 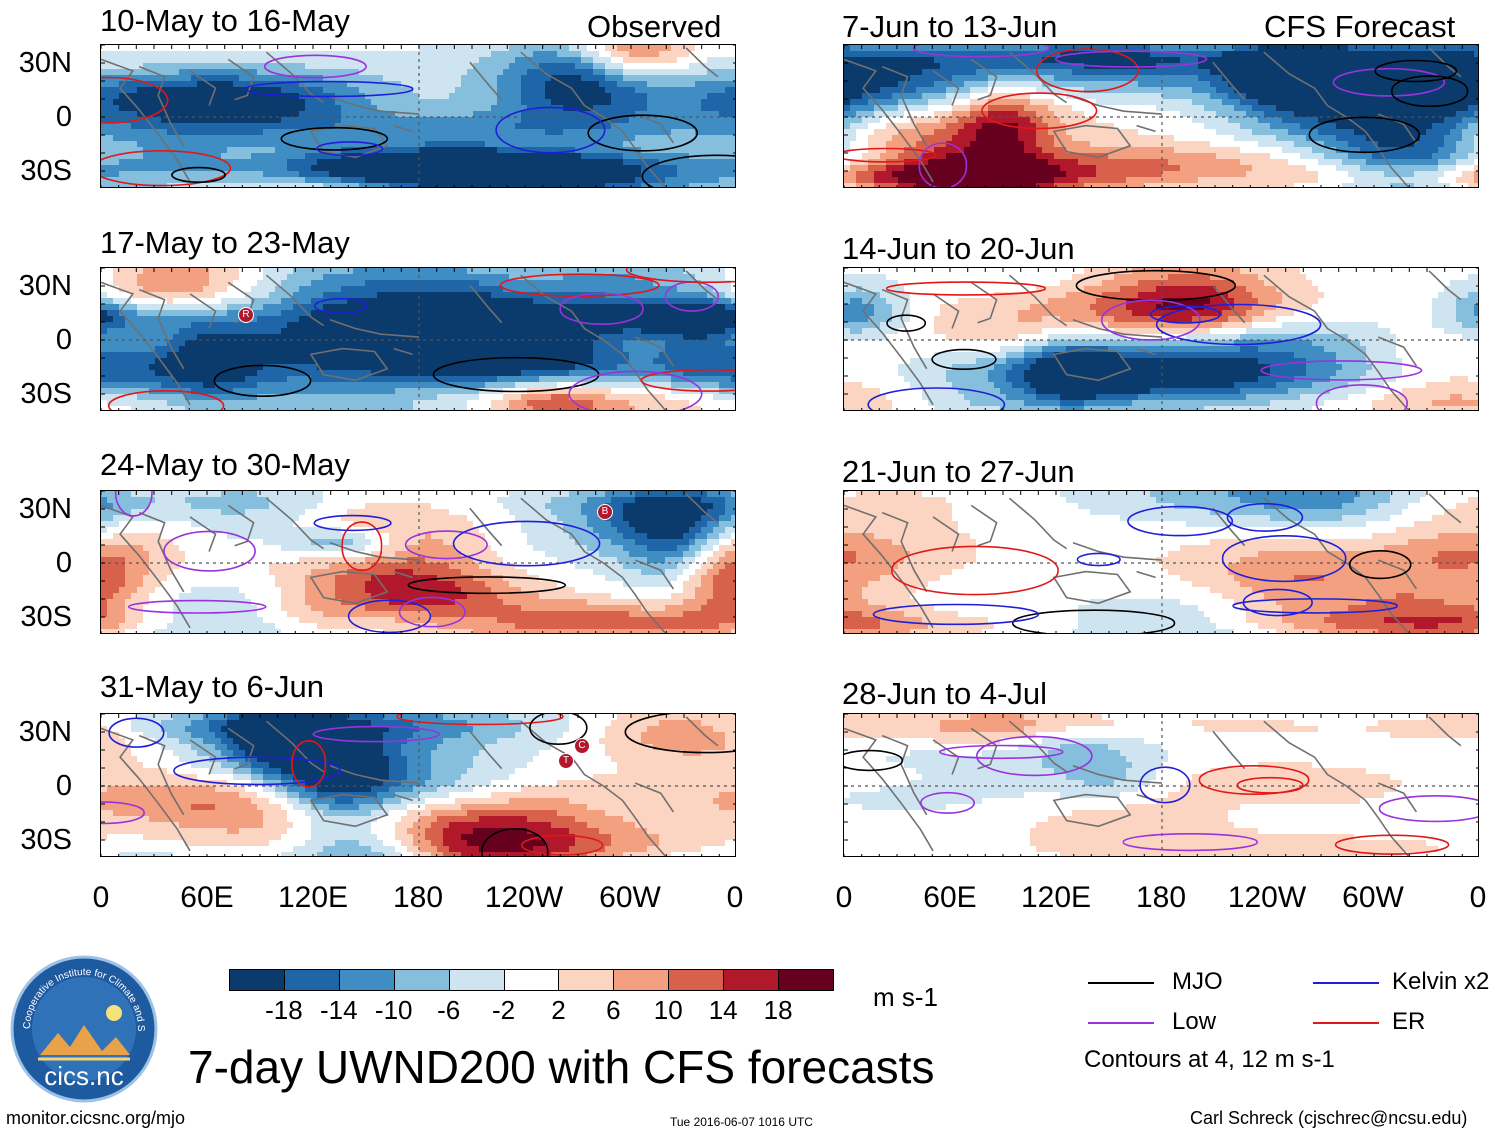 What do you see at coordinates (284, 1010) in the screenshot?
I see `colorbar-tick-label: -18` at bounding box center [284, 1010].